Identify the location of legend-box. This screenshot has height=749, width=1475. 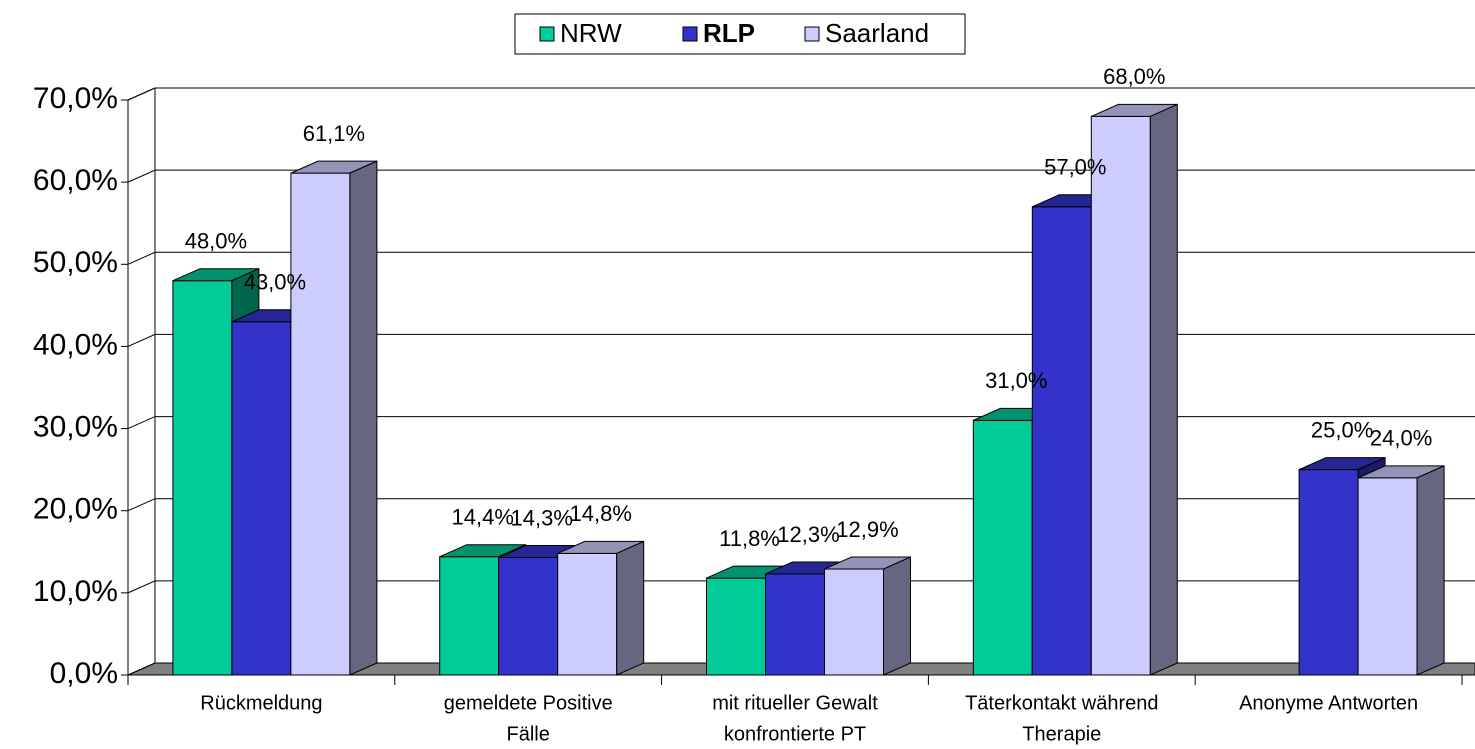
(740, 34).